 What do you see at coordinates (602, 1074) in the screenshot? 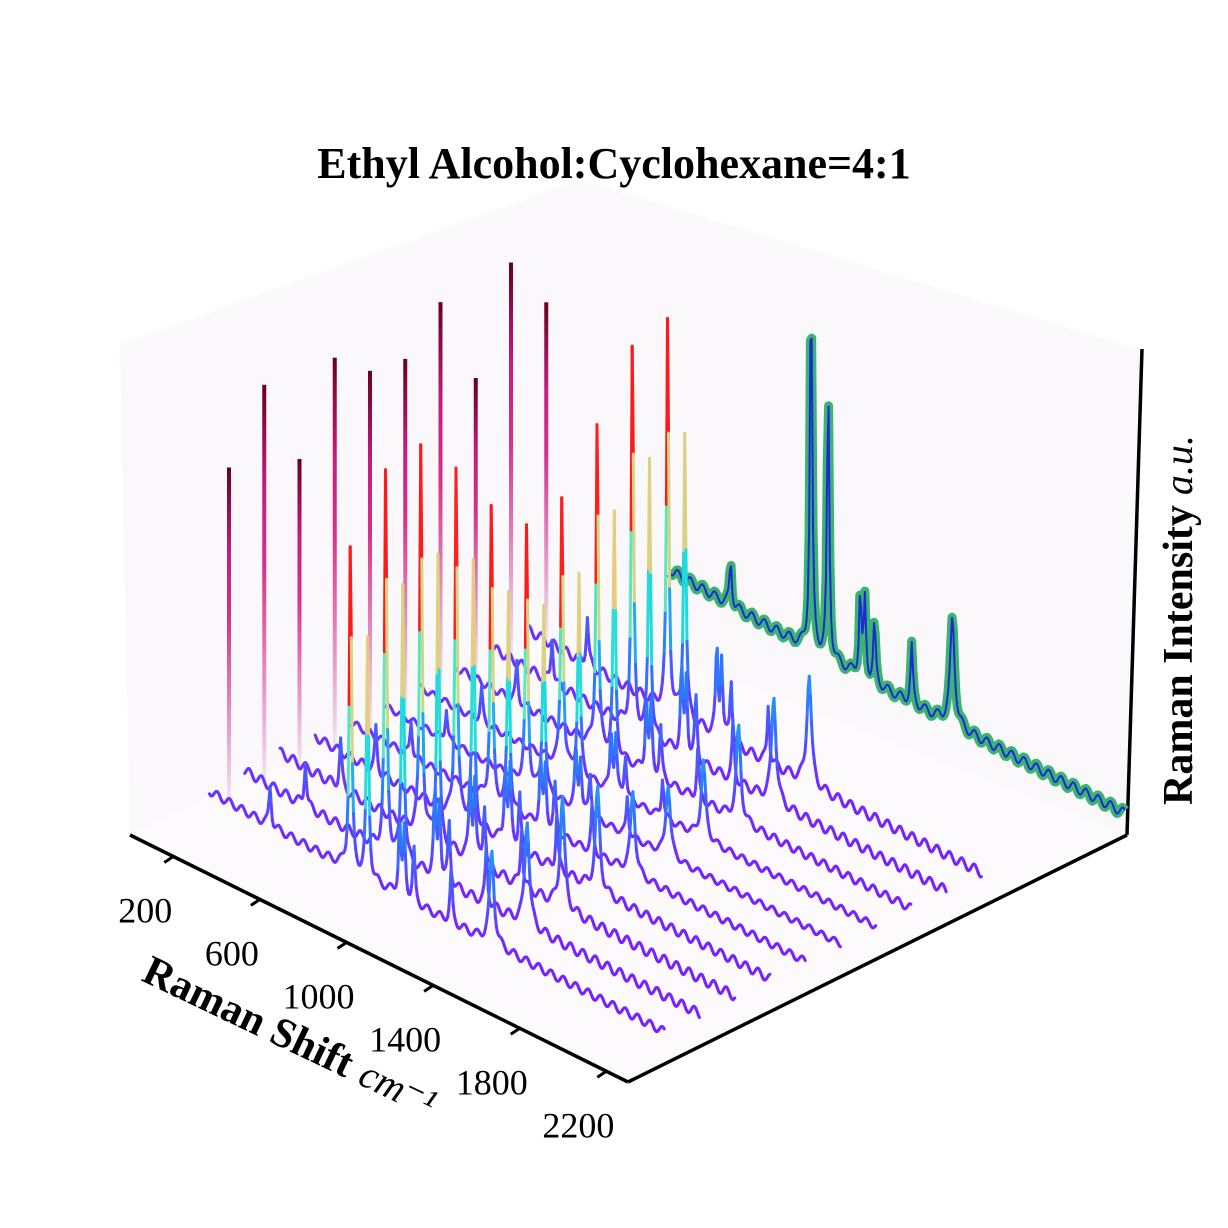
I see `x-tick-mark` at bounding box center [602, 1074].